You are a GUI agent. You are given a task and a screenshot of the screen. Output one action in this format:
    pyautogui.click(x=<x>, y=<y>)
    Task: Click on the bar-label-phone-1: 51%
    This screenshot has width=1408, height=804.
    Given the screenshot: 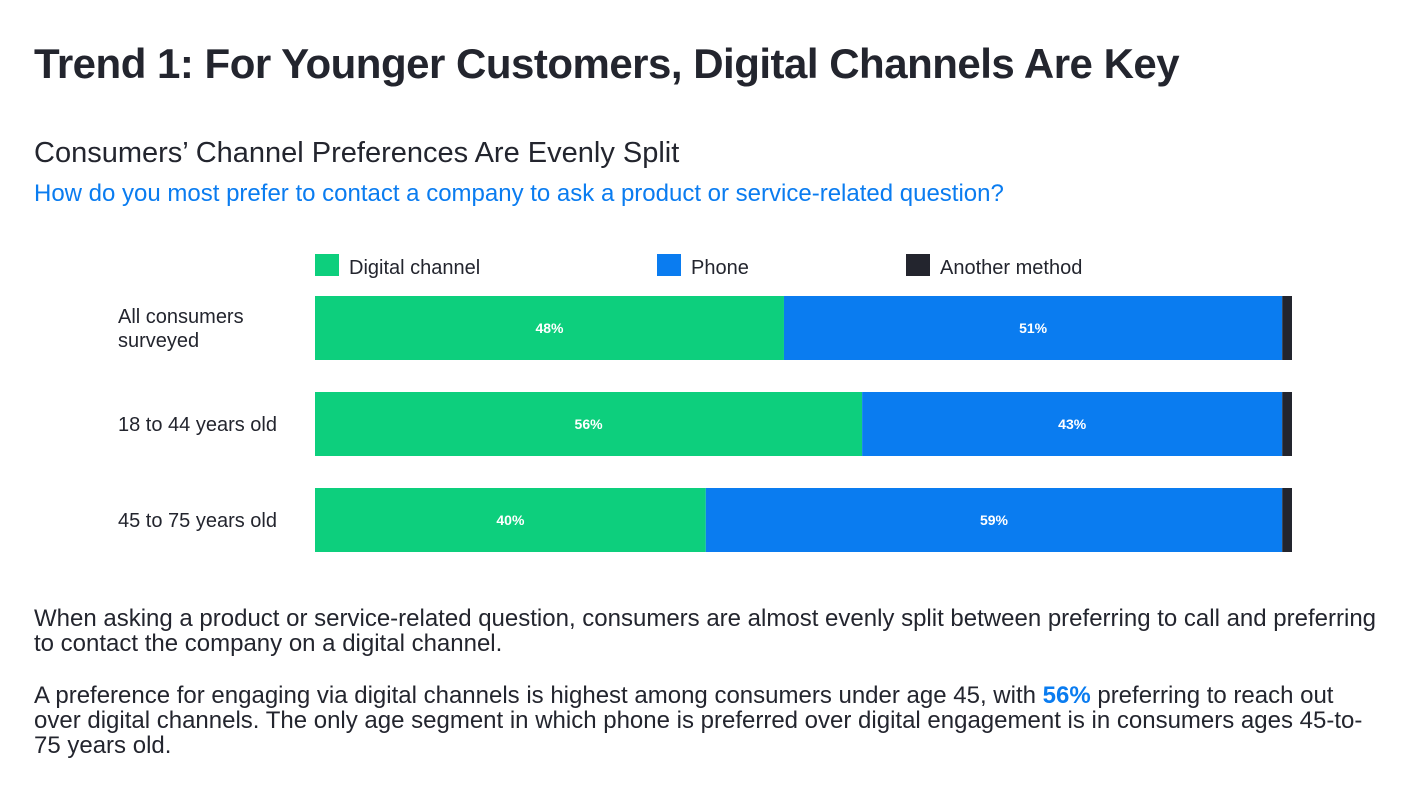 What is the action you would take?
    pyautogui.click(x=1033, y=328)
    